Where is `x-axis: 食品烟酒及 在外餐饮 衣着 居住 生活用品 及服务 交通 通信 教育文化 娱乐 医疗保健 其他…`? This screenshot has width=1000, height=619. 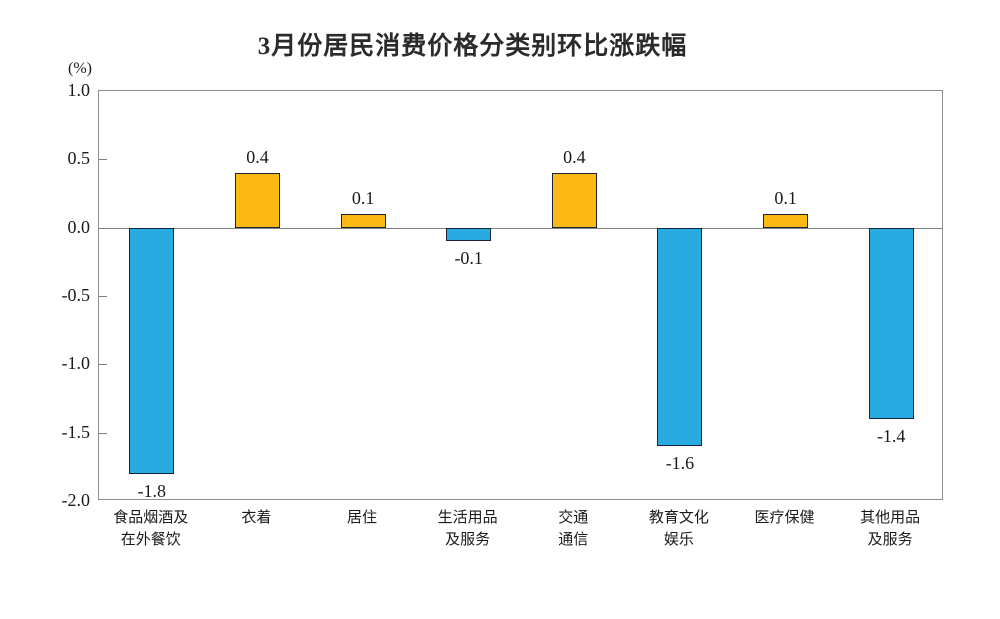
x-axis: 食品烟酒及 在外餐饮 衣着 居住 生活用品 及服务 交通 通信 教育文化 娱乐 医疗保健 其他… is located at coordinates (520, 537).